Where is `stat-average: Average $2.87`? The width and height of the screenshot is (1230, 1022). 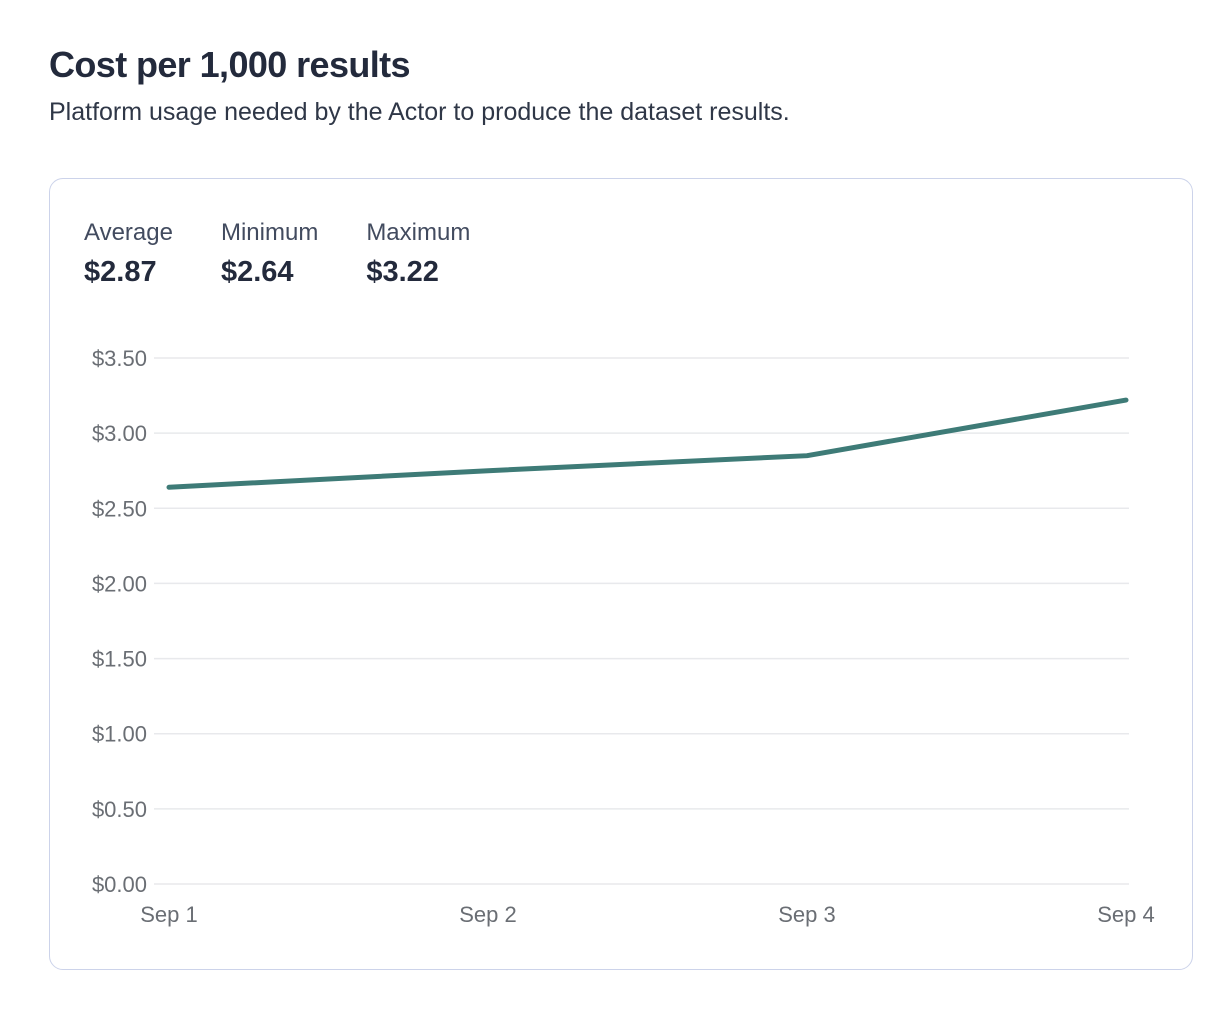 stat-average: Average $2.87 is located at coordinates (128, 254).